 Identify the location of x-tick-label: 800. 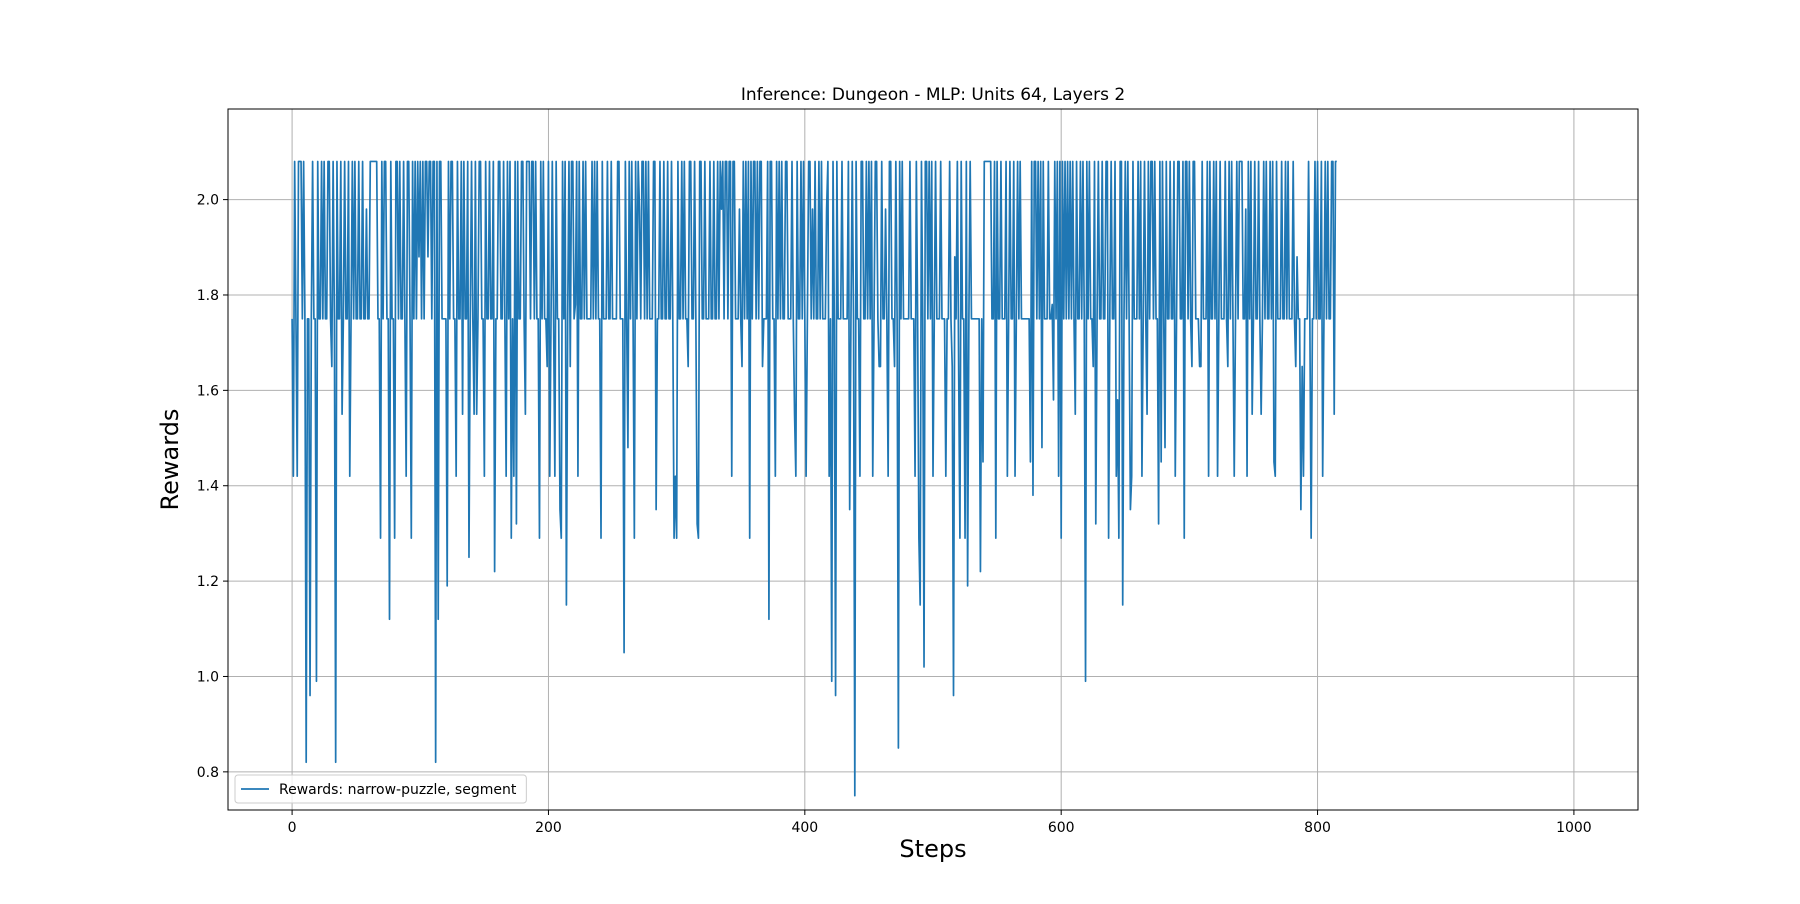
(1317, 828).